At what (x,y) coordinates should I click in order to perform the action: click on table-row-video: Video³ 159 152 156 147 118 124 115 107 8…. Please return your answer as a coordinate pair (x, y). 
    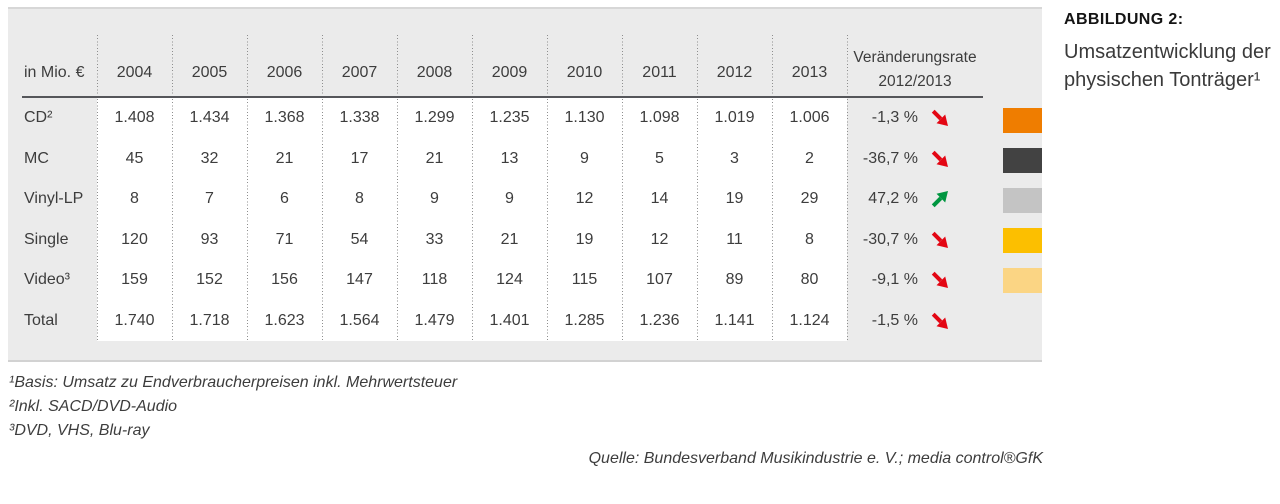
    Looking at the image, I should click on (495, 280).